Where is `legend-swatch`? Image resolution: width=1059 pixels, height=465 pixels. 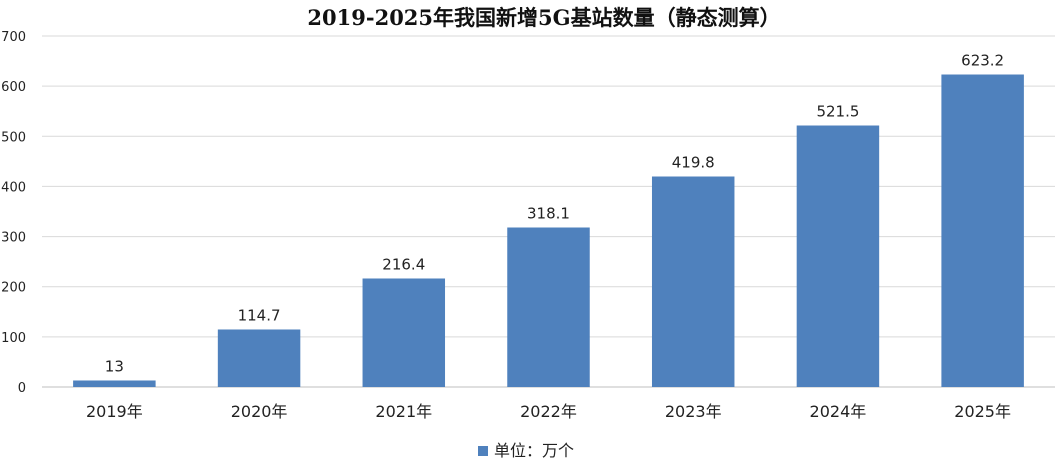
legend-swatch is located at coordinates (483, 451).